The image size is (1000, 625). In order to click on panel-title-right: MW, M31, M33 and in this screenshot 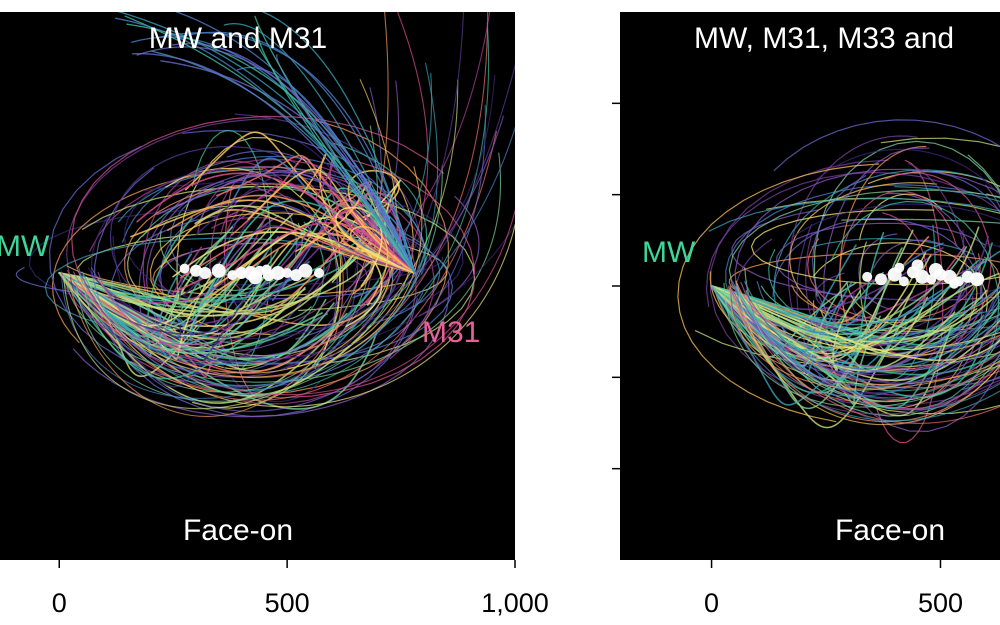, I will do `click(824, 38)`.